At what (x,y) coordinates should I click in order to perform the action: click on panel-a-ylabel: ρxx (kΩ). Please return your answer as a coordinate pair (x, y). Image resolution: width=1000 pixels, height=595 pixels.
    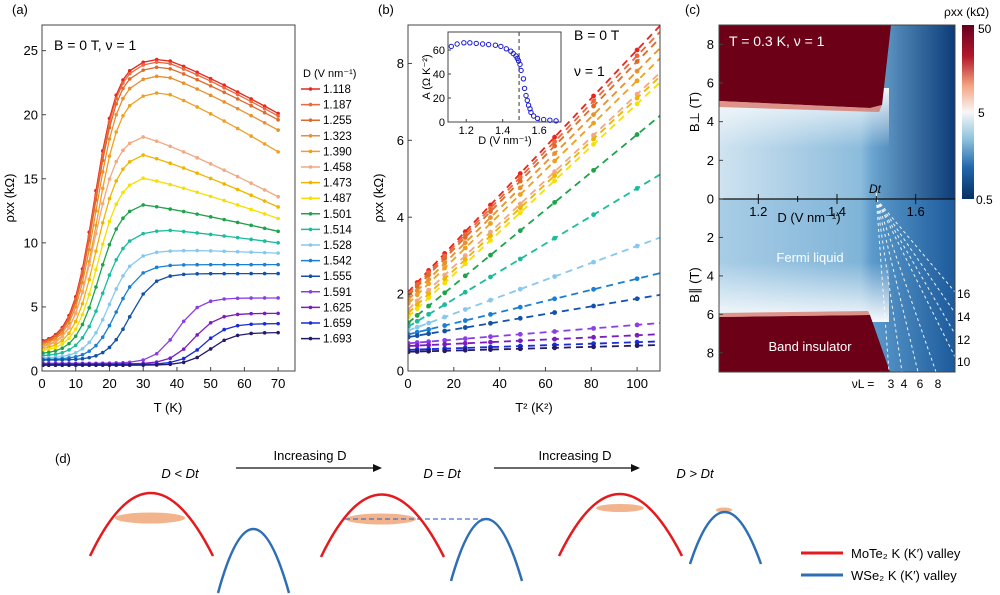
    Looking at the image, I should click on (9, 198).